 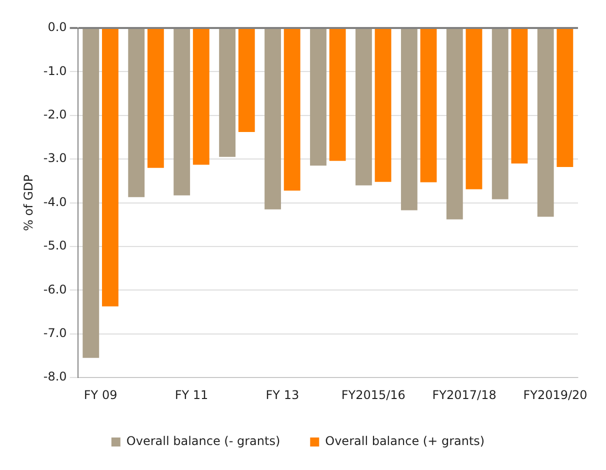 What do you see at coordinates (373, 395) in the screenshot?
I see `x-tick-label: FY2015/16` at bounding box center [373, 395].